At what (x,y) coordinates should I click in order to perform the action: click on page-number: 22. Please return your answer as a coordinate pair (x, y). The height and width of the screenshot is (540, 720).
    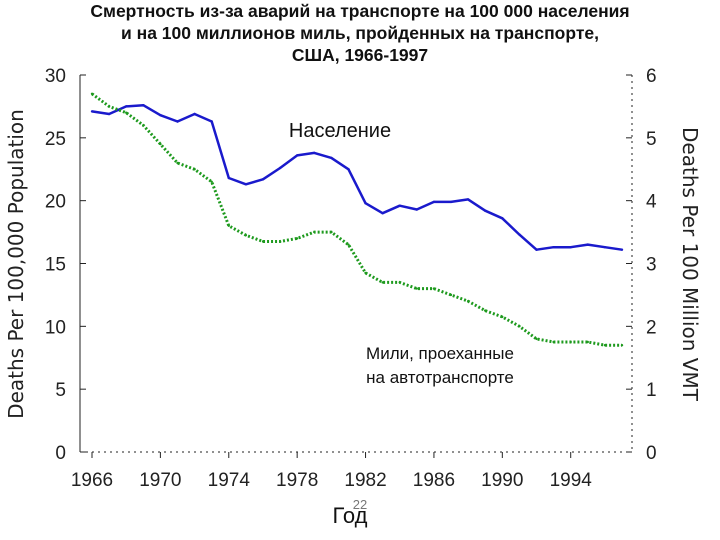
    Looking at the image, I should click on (360, 504).